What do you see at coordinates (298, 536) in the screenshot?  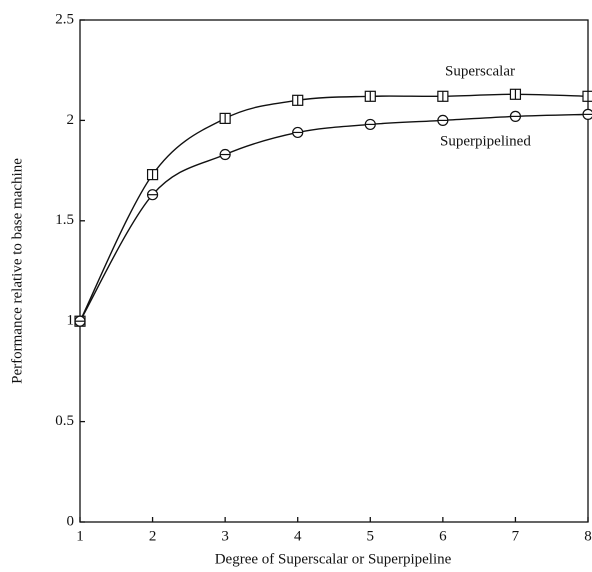 I see `x-tick-label: 4` at bounding box center [298, 536].